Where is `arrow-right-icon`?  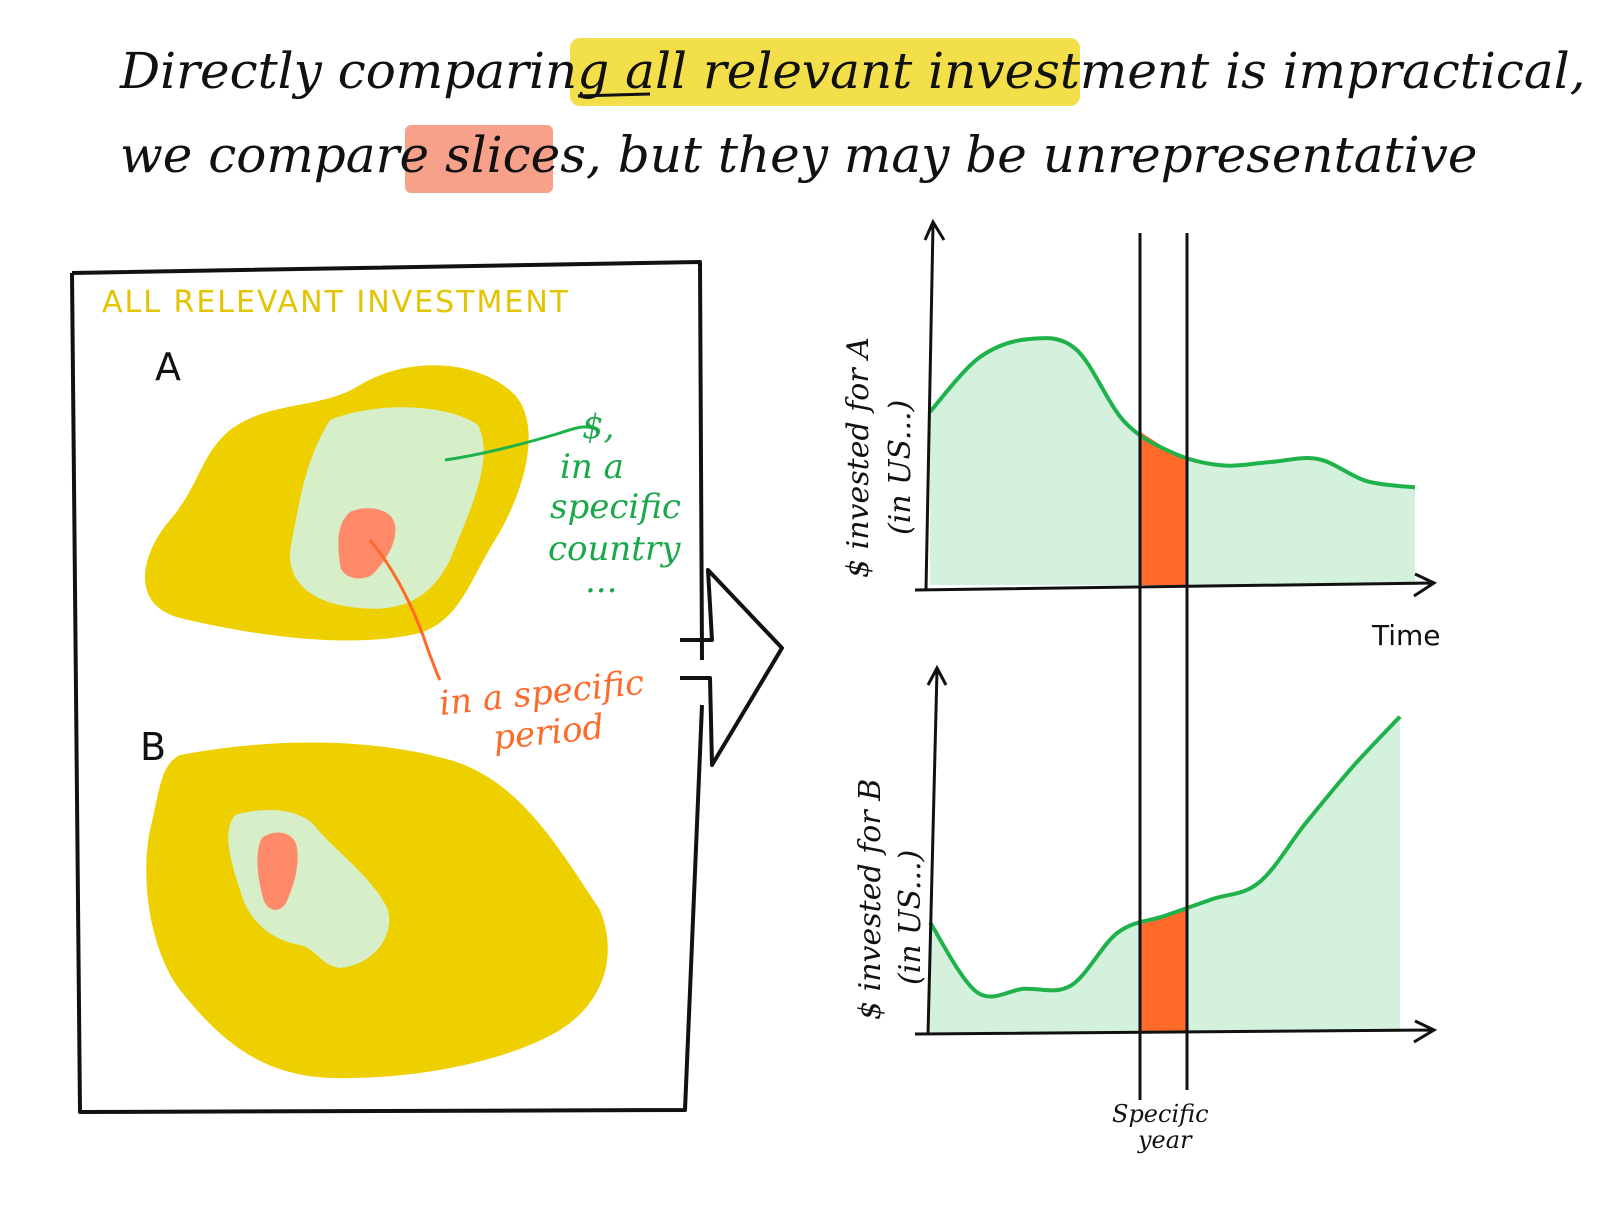
arrow-right-icon is located at coordinates (732, 667).